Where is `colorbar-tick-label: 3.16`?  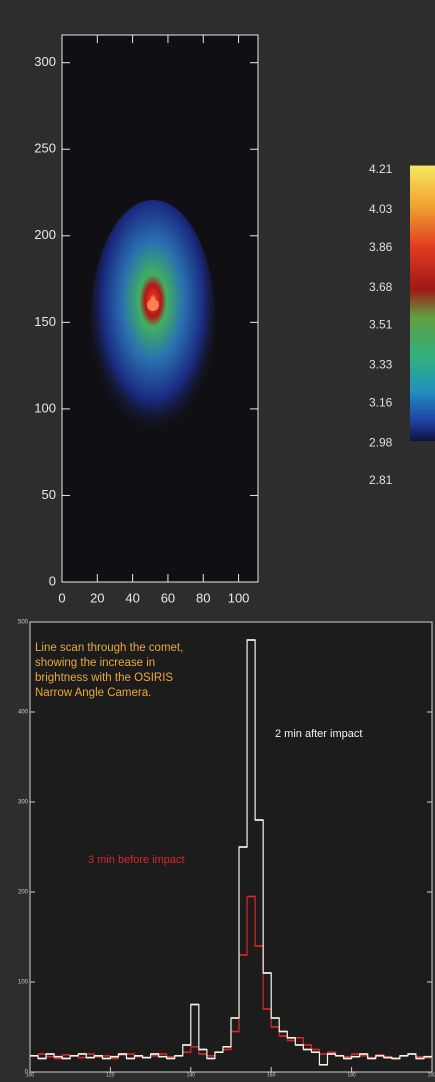 colorbar-tick-label: 3.16 is located at coordinates (381, 402).